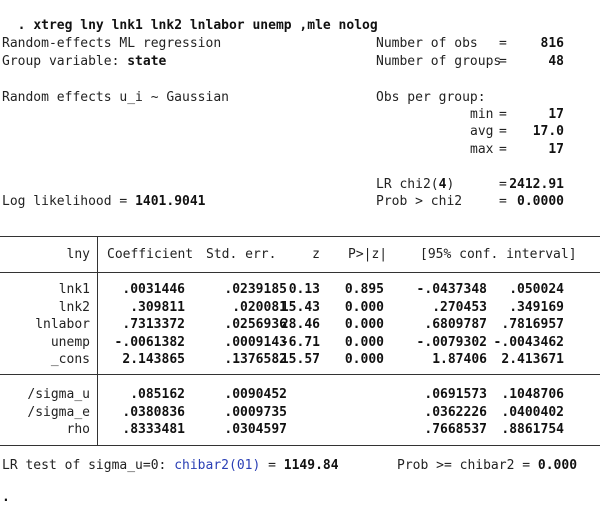 This screenshot has width=600, height=508. What do you see at coordinates (255, 342) in the screenshot?
I see `se-cell: .0009143` at bounding box center [255, 342].